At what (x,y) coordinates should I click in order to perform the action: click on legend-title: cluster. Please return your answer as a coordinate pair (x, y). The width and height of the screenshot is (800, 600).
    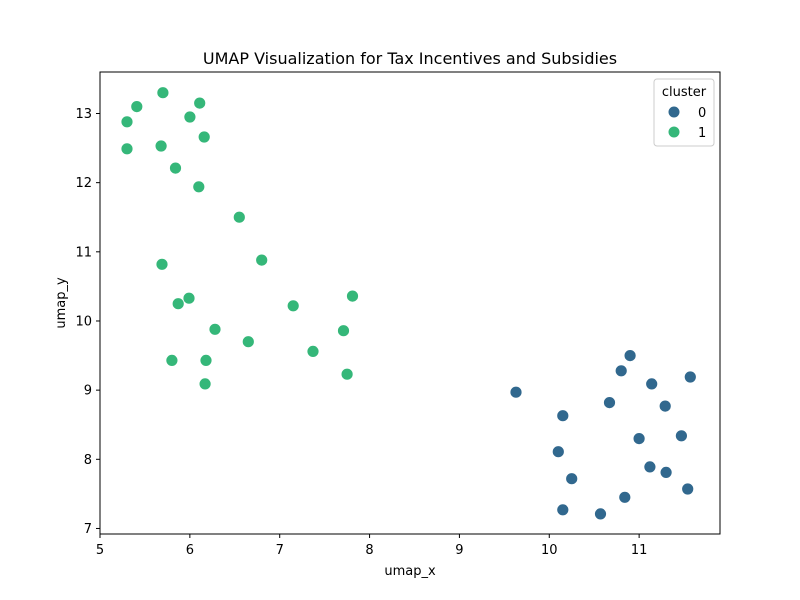
    Looking at the image, I should click on (684, 92).